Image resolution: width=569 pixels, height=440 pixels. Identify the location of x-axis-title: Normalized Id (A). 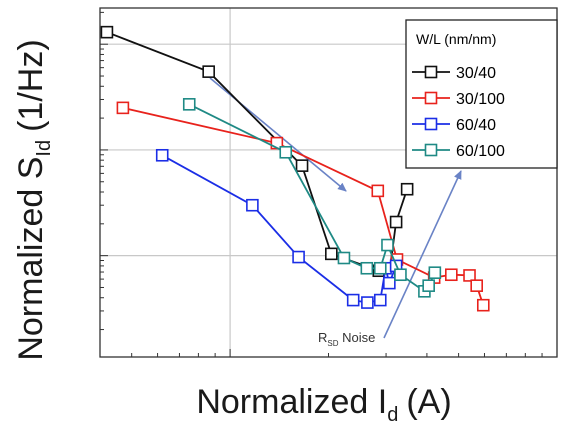
(323, 404).